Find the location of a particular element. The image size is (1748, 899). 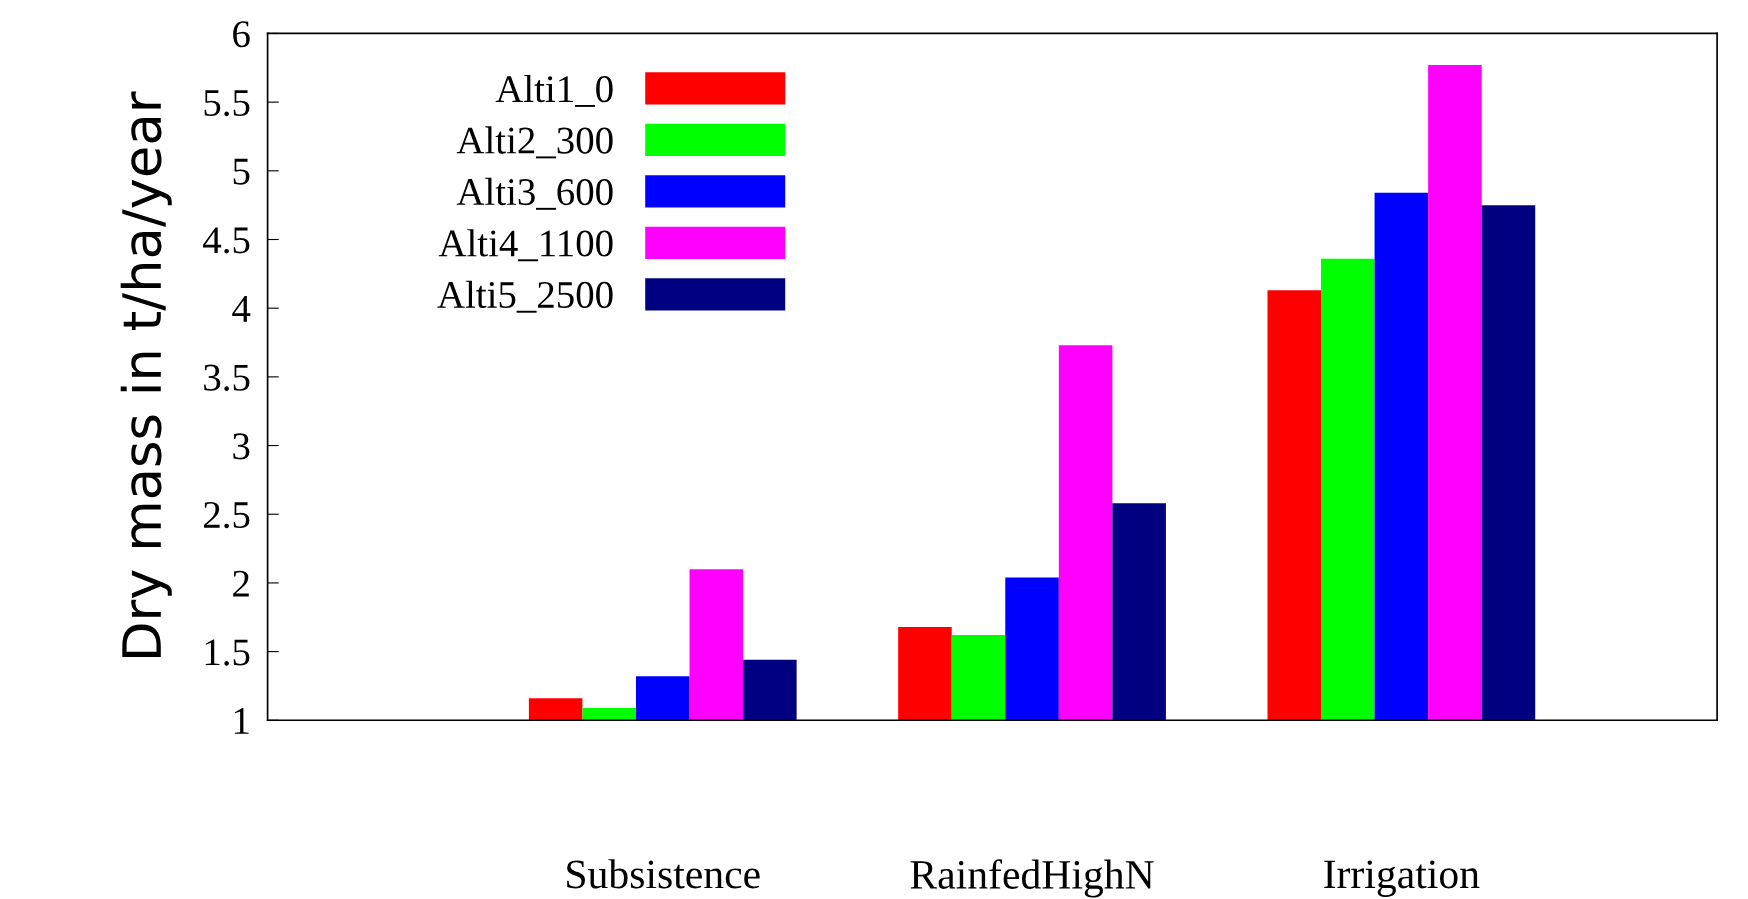

x-tick-label: Subsistence is located at coordinates (663, 874).